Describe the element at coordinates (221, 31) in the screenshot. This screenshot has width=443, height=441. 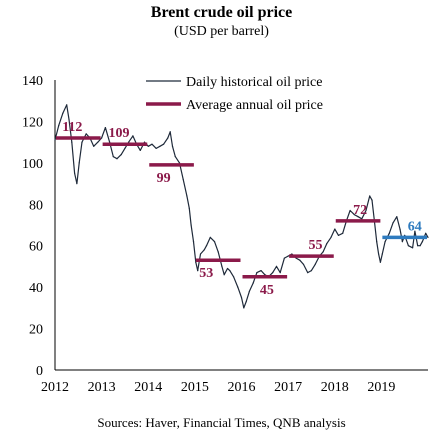
I see `chart-subtitle: (USD per barrel)` at that location.